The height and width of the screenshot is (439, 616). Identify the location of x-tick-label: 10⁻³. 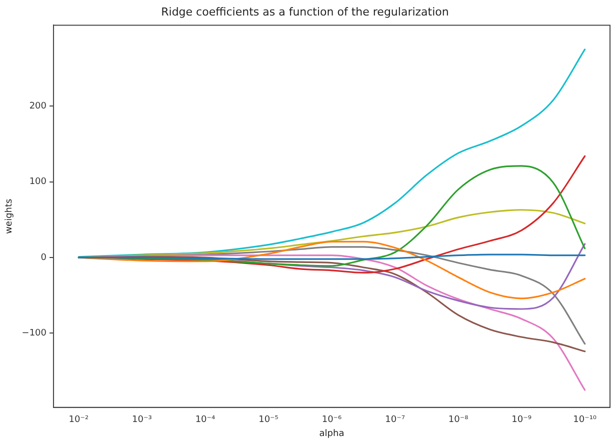
(142, 420).